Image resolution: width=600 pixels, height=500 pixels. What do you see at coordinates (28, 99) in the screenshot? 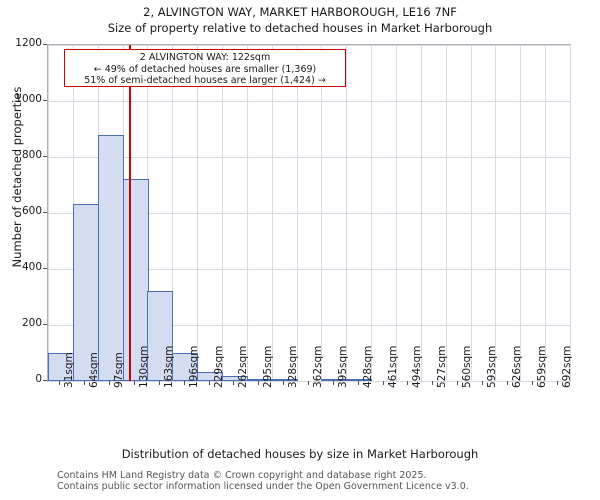
I see `y-tick-label: 1000` at bounding box center [28, 99].